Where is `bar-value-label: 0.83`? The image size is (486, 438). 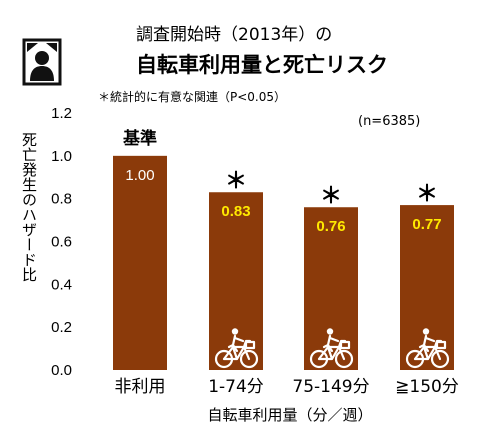 bar-value-label: 0.83 is located at coordinates (235, 211).